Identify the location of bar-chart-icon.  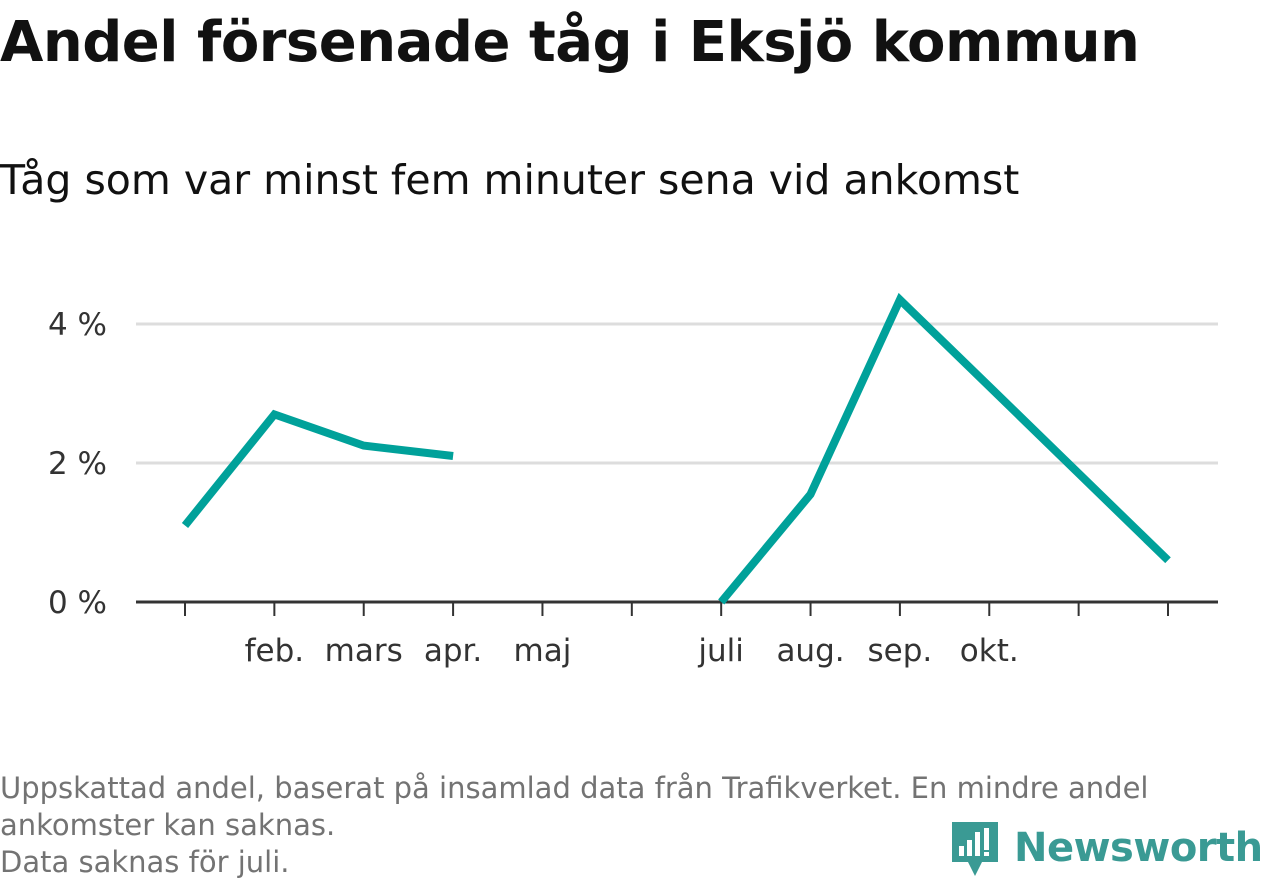
(975, 849).